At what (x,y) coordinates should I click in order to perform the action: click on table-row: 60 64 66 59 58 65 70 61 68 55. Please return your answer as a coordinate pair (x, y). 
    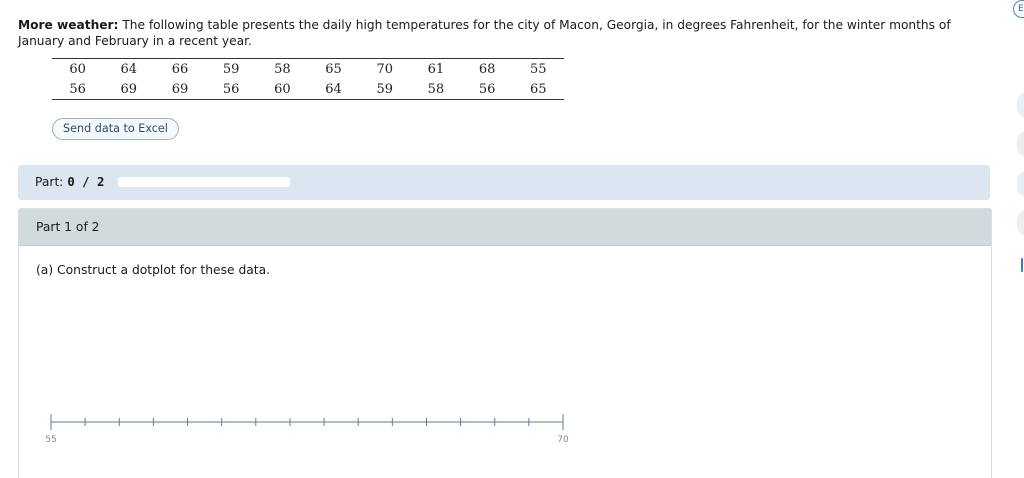
    Looking at the image, I should click on (308, 69).